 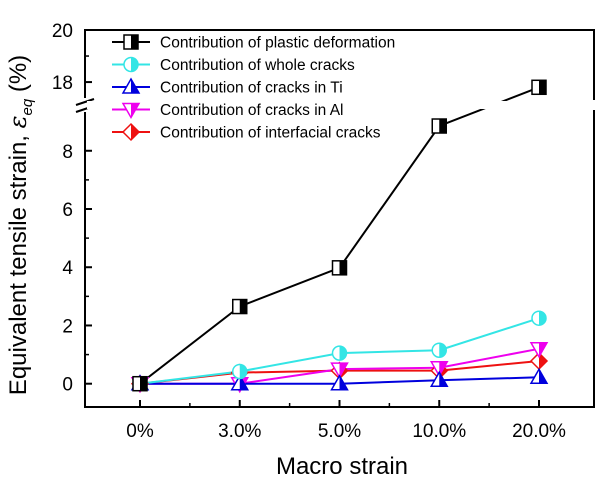 I want to click on axis-break-line-upper, so click(x=85, y=102).